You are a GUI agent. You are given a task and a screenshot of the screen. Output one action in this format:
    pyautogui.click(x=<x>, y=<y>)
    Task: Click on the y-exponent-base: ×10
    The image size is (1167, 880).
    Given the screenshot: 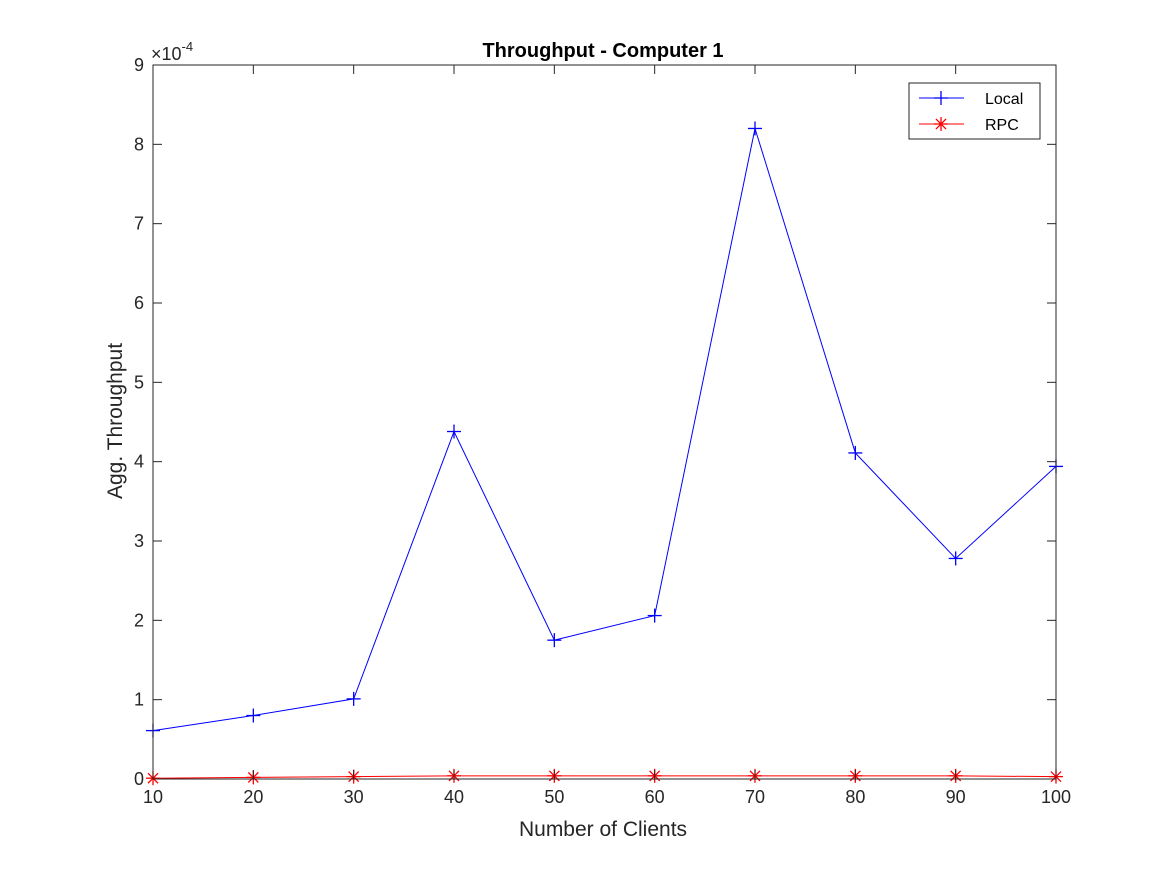 What is the action you would take?
    pyautogui.click(x=166, y=54)
    